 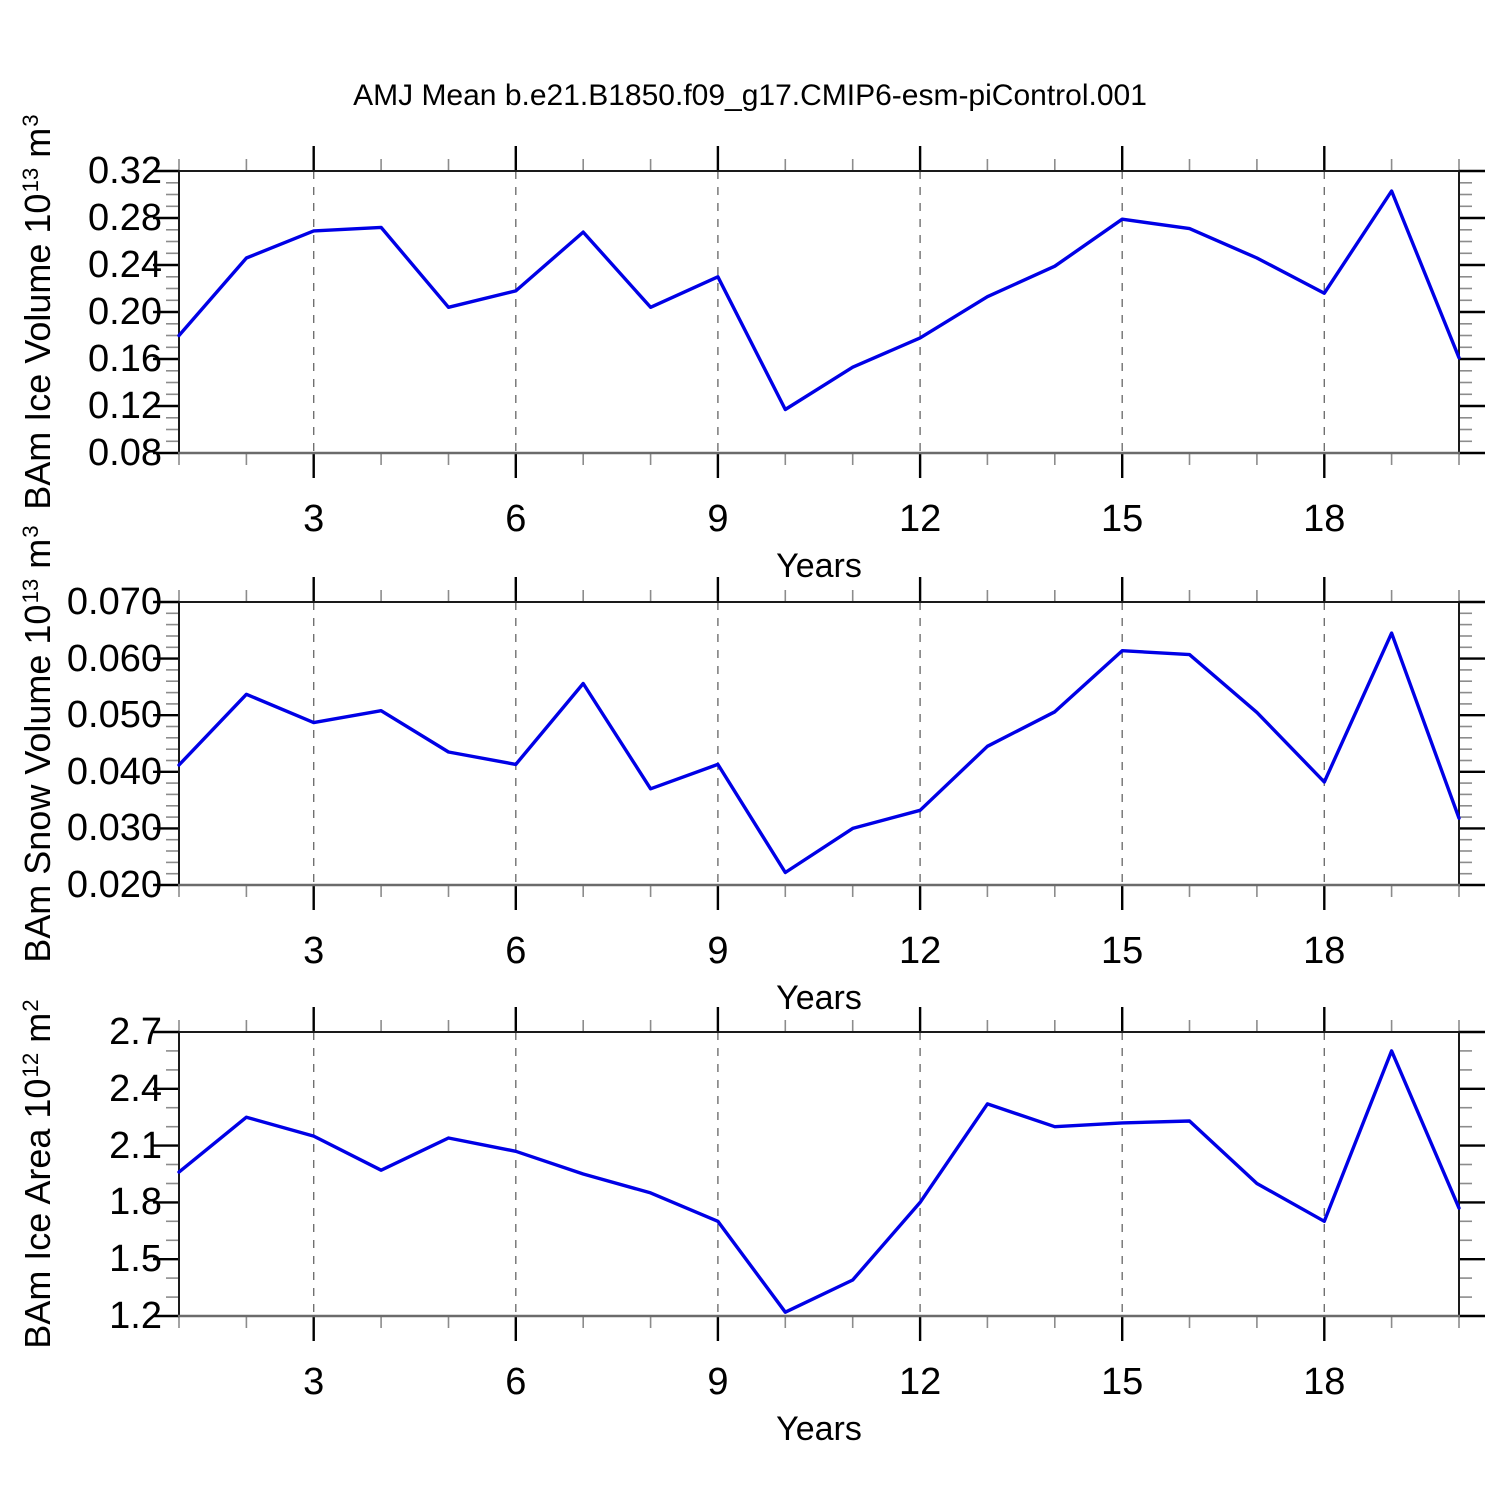 I want to click on y-tick-label: 0.32, so click(x=125, y=171).